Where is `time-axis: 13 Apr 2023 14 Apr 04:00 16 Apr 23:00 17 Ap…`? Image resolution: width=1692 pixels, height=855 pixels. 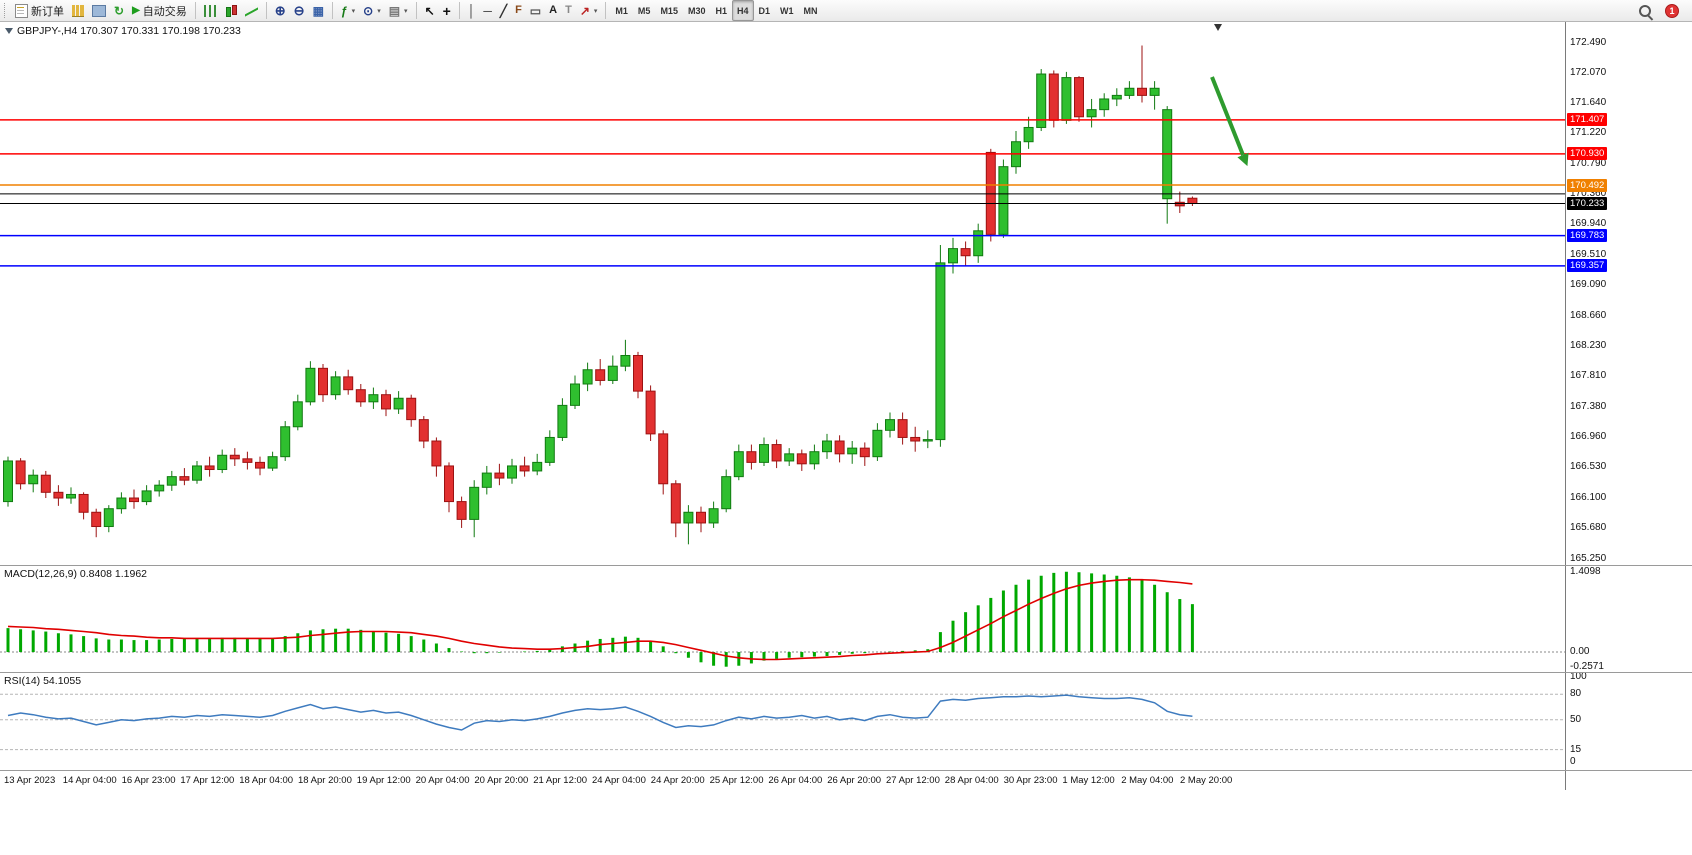 time-axis: 13 Apr 2023 14 Apr 04:00 16 Apr 23:00 17 Ap… is located at coordinates (782, 780).